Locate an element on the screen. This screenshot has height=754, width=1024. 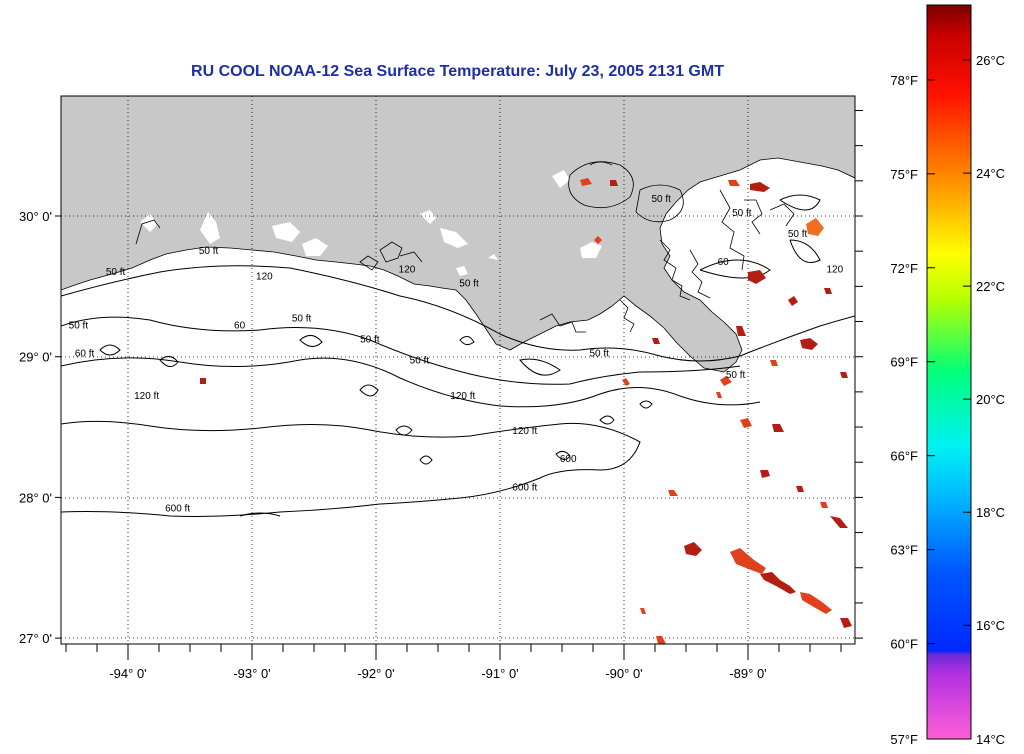
colorbar-celsius-labels: 26°C 24°C 22°C 20°C 18°C 16°C 14°C is located at coordinates (984, 400).